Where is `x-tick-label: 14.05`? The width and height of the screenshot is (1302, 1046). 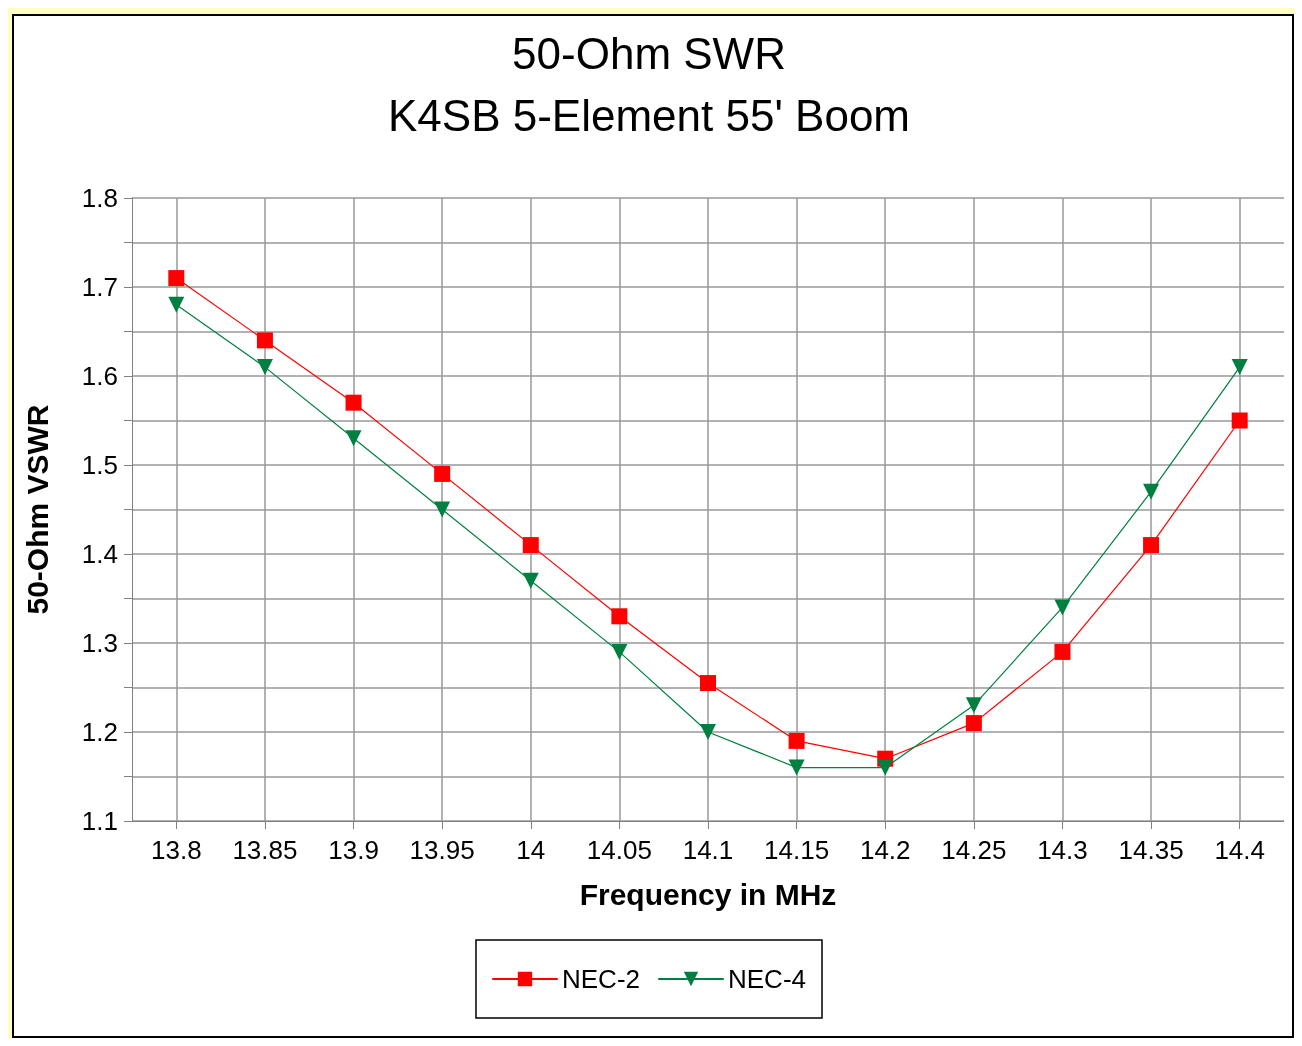
x-tick-label: 14.05 is located at coordinates (619, 850).